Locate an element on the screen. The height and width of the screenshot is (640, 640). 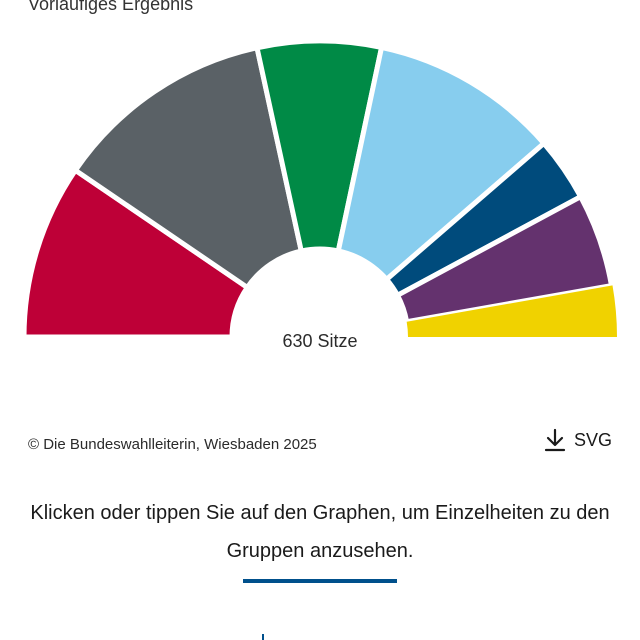
tab-marker is located at coordinates (263, 637).